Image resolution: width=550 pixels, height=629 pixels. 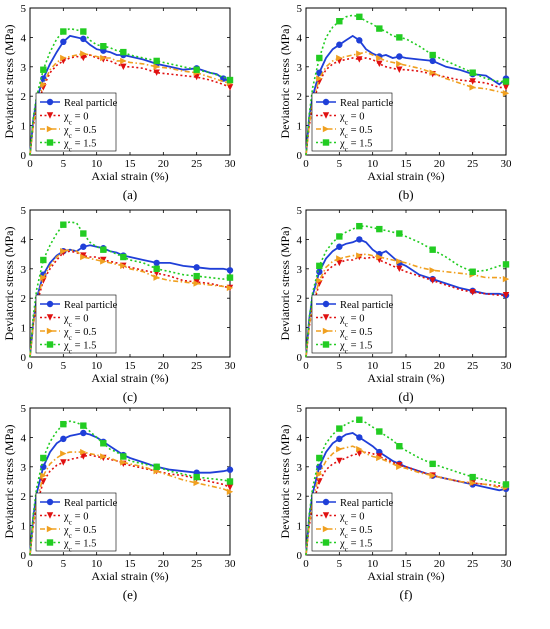 What do you see at coordinates (406, 594) in the screenshot?
I see `panel-label: (f)` at bounding box center [406, 594].